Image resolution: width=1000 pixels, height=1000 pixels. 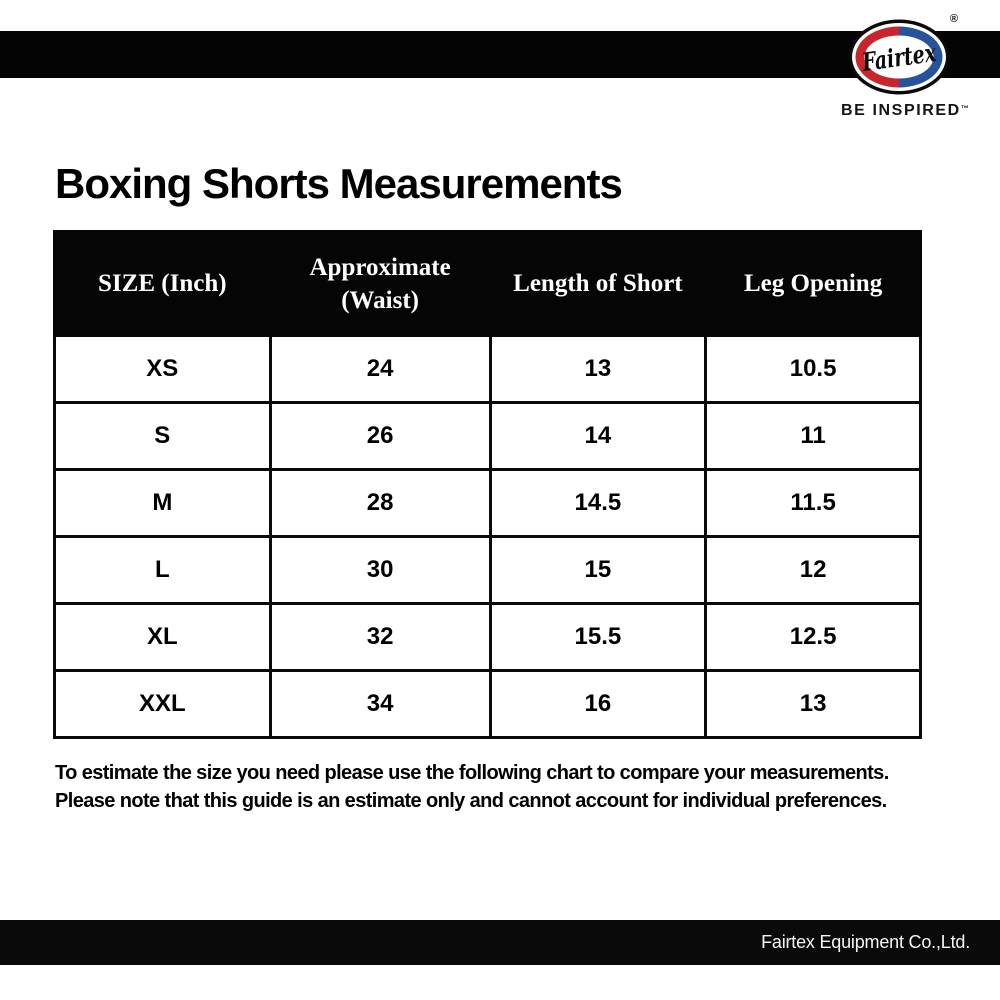 I want to click on cell-leg-opening: 11, so click(x=813, y=436).